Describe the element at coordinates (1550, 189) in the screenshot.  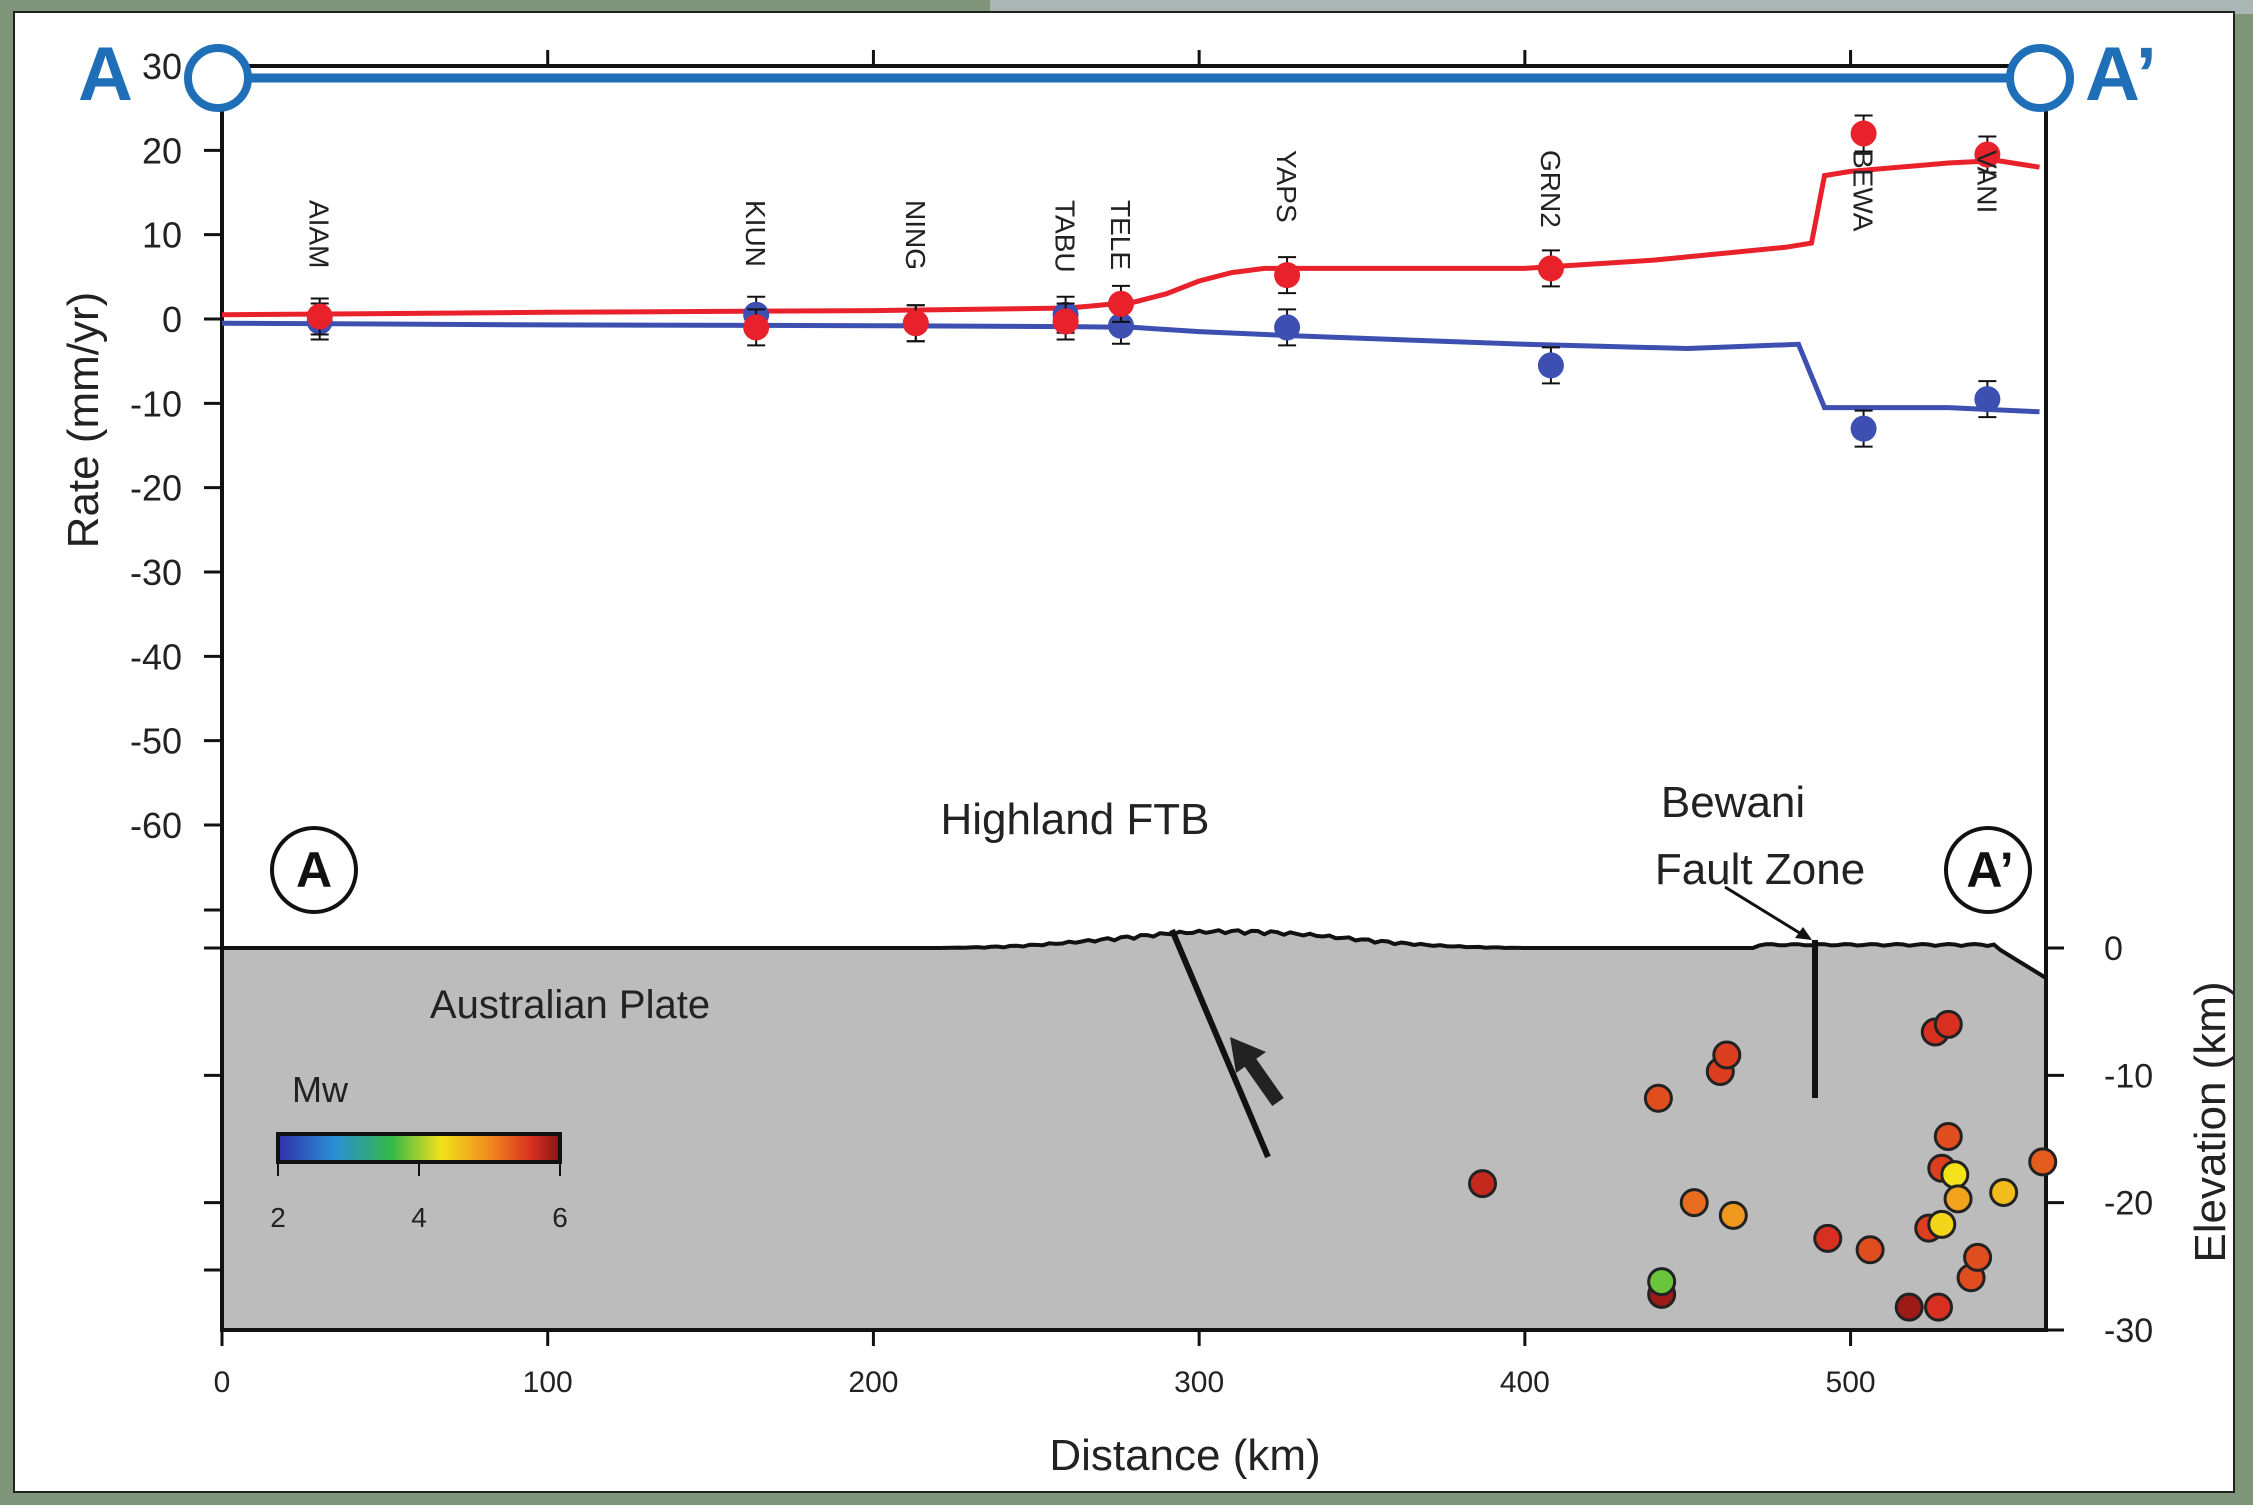
I see `station-label: GRN2` at that location.